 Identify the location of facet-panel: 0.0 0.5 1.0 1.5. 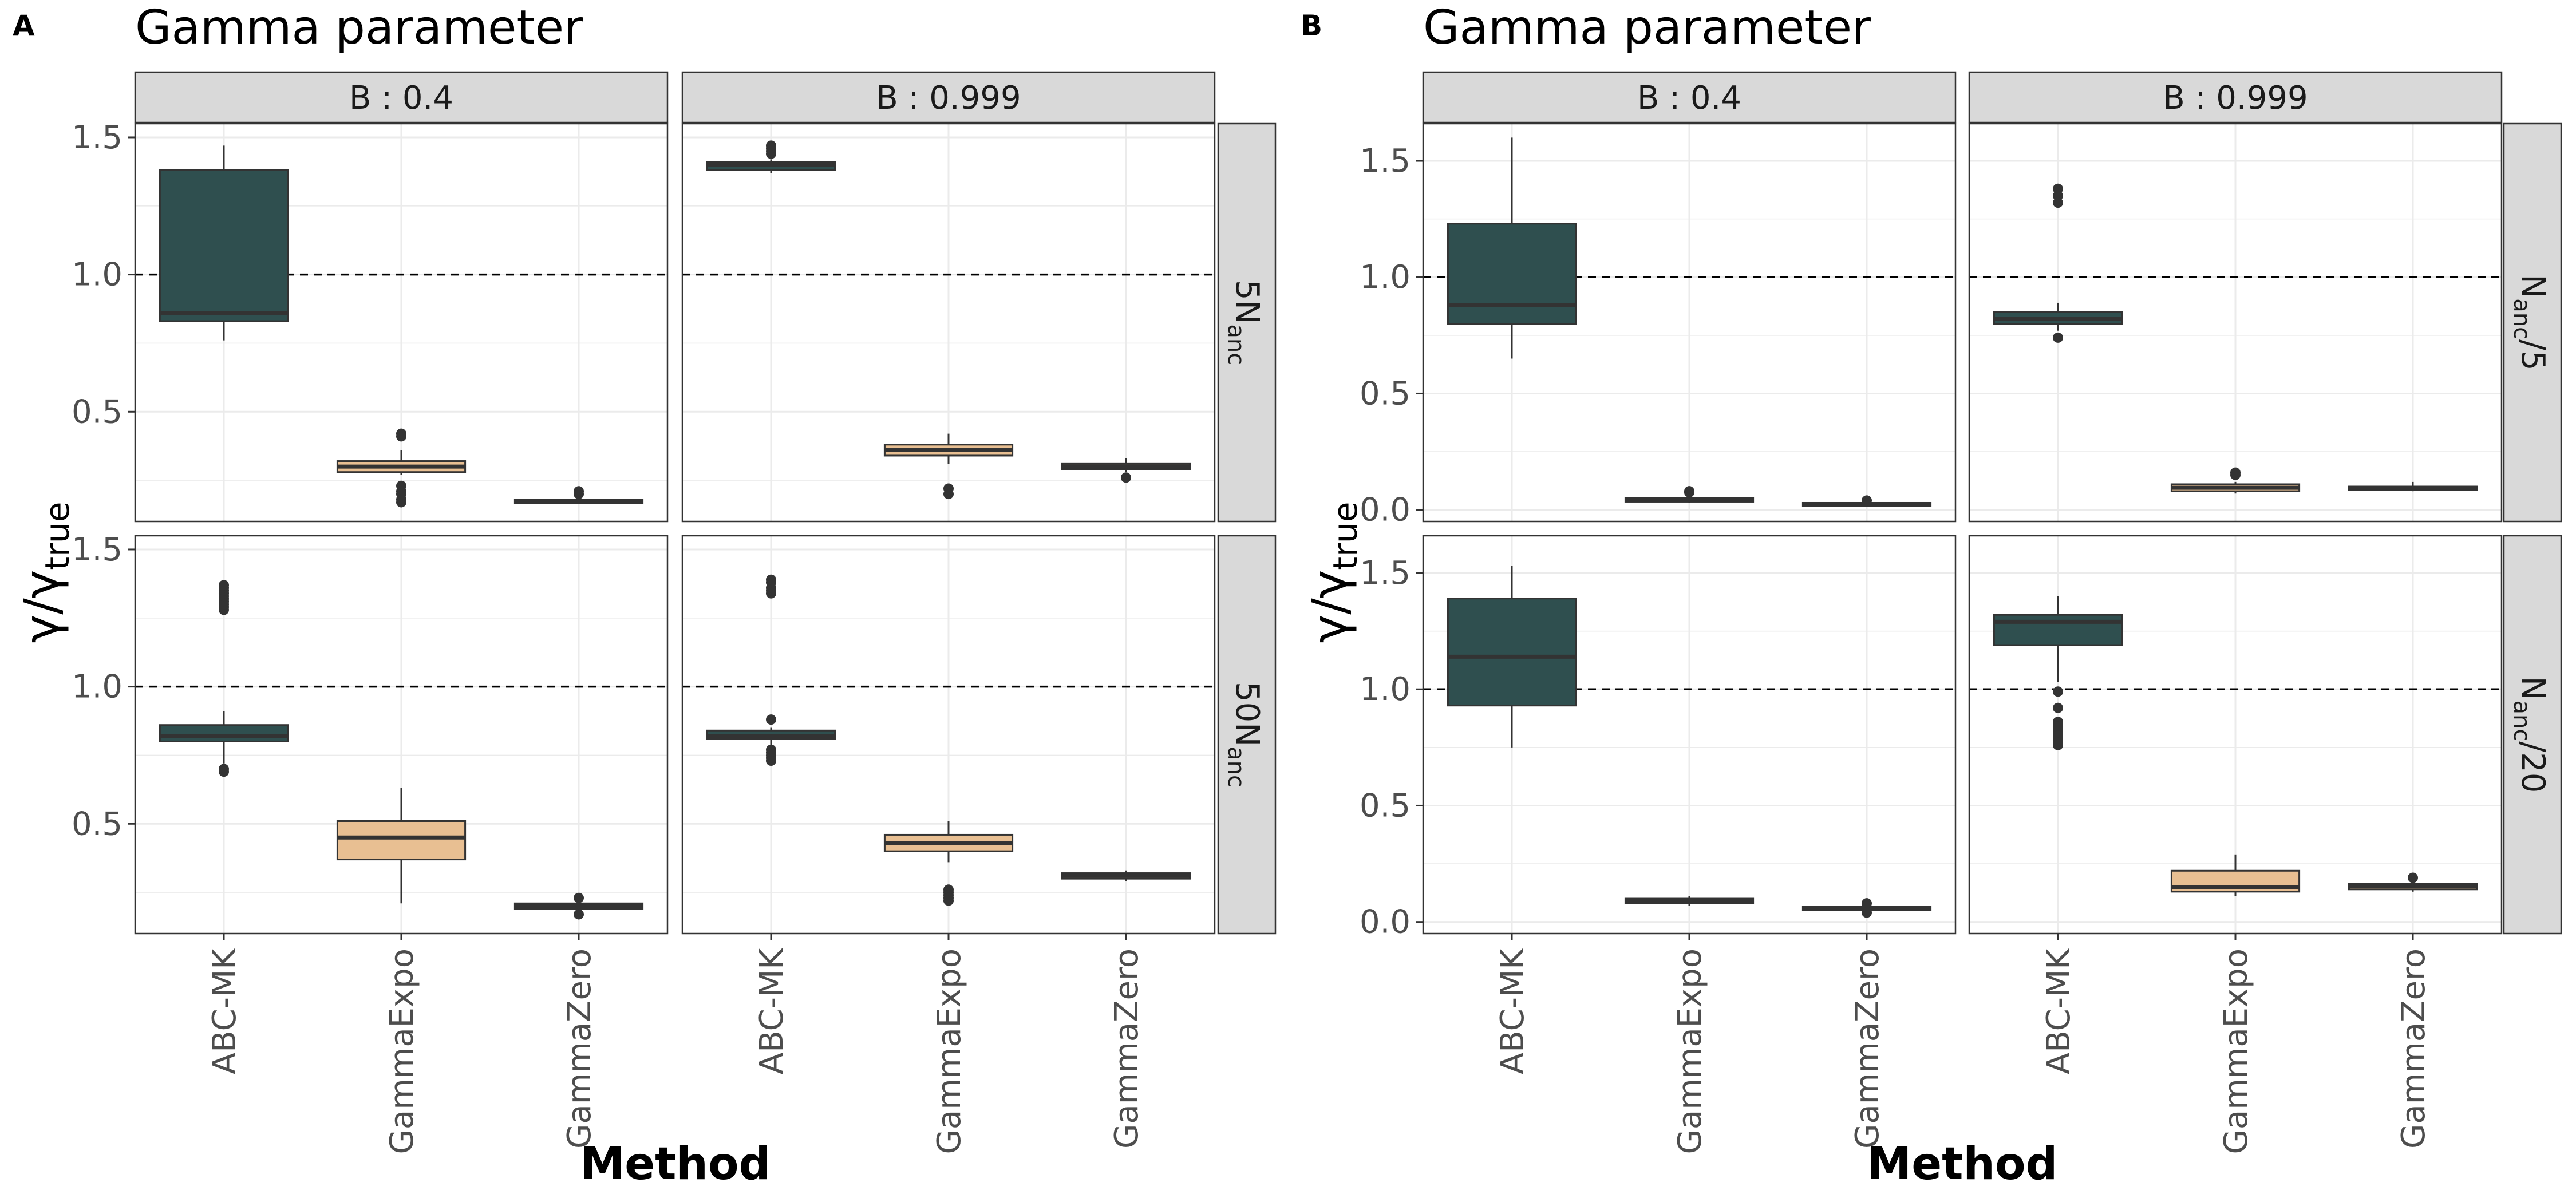
(1658, 325).